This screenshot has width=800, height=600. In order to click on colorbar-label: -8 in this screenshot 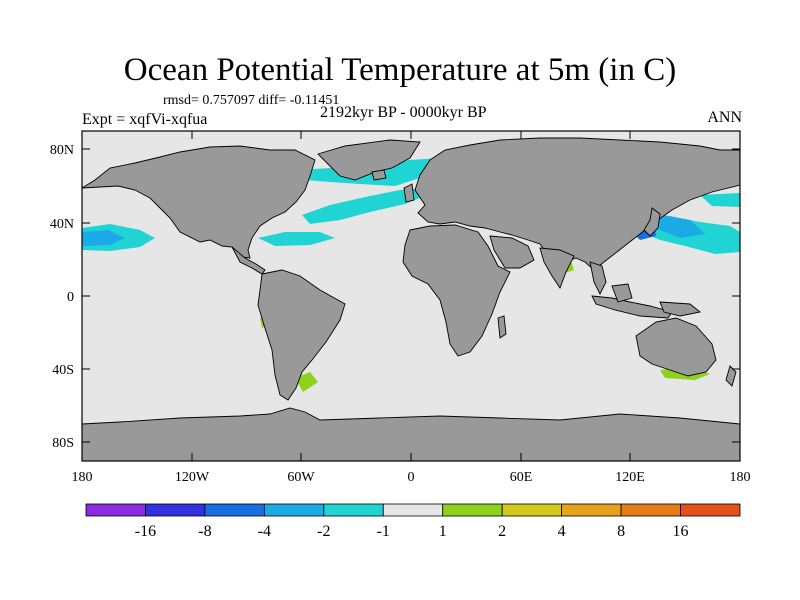, I will do `click(204, 531)`.